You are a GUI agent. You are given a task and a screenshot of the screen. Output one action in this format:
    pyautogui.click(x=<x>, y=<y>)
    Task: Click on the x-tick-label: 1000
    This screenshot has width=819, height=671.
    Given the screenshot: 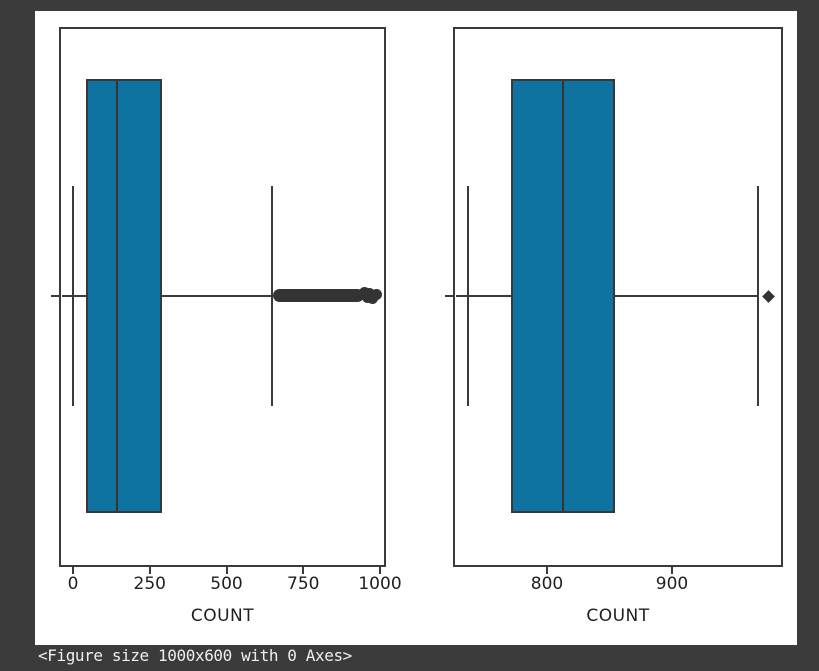 What is the action you would take?
    pyautogui.click(x=380, y=584)
    